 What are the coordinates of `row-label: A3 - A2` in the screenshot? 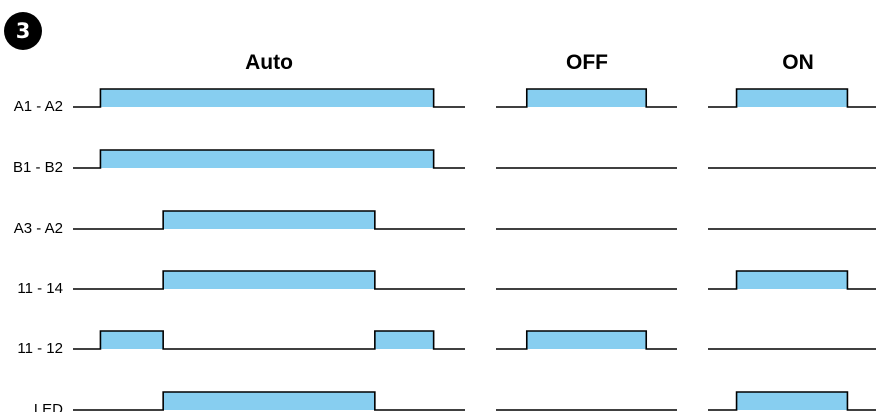 It's located at (38, 228).